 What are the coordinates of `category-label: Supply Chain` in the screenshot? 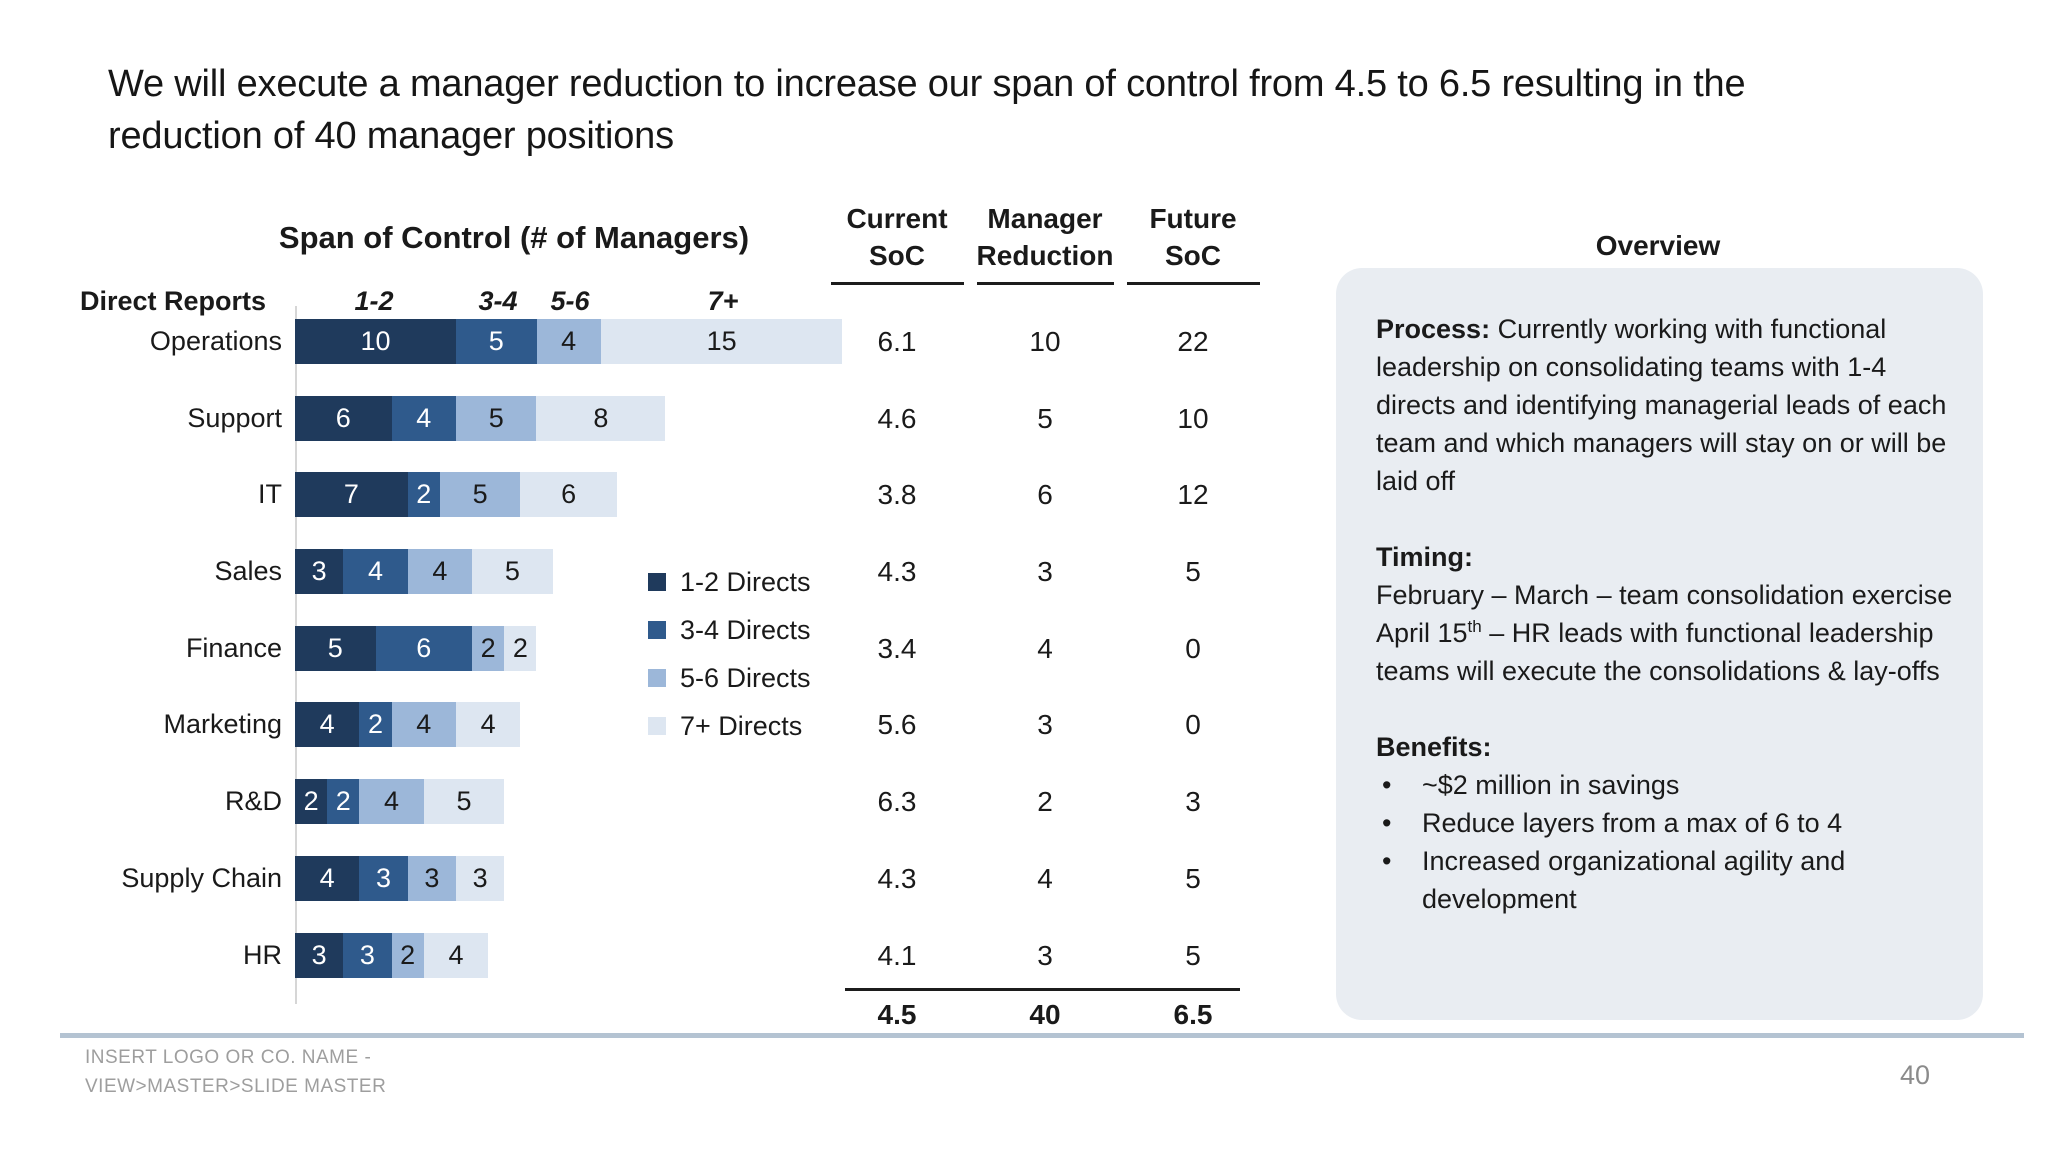 It's located at (201, 878).